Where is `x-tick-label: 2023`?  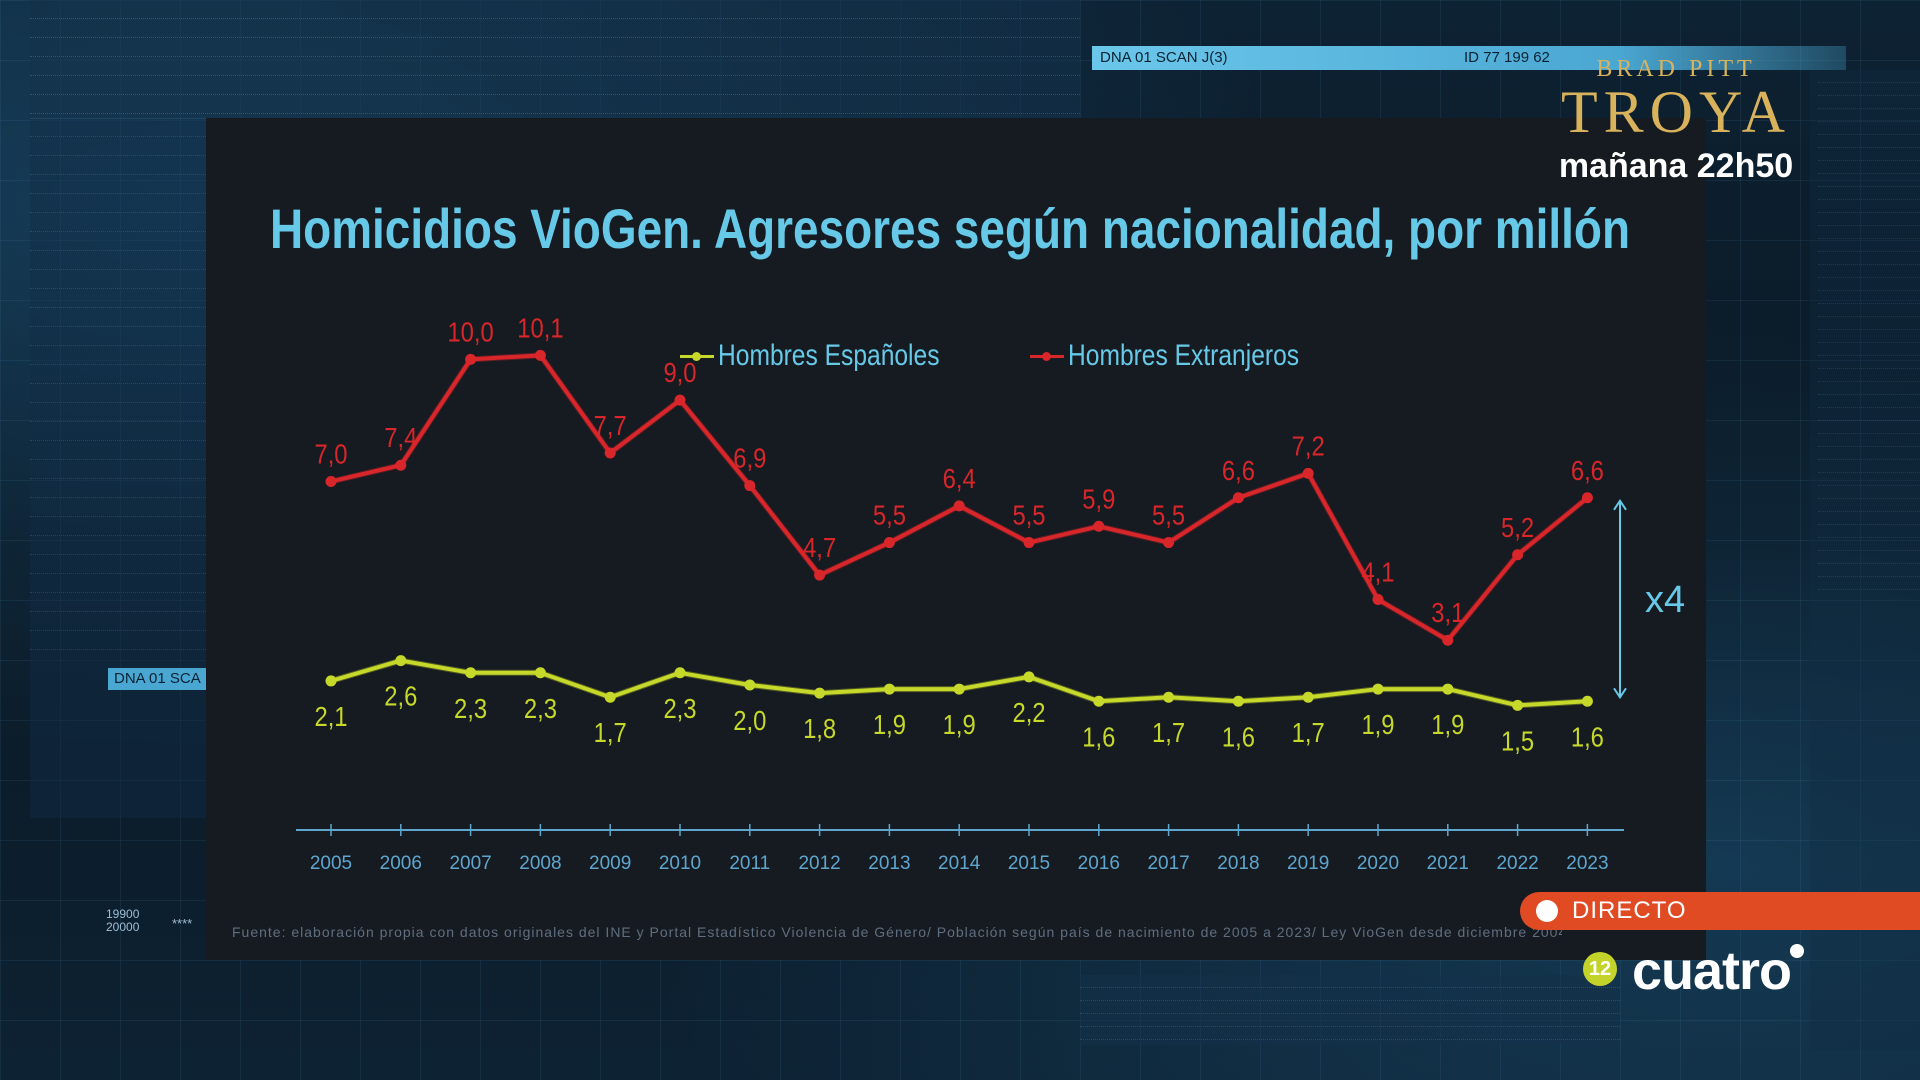
x-tick-label: 2023 is located at coordinates (1587, 863).